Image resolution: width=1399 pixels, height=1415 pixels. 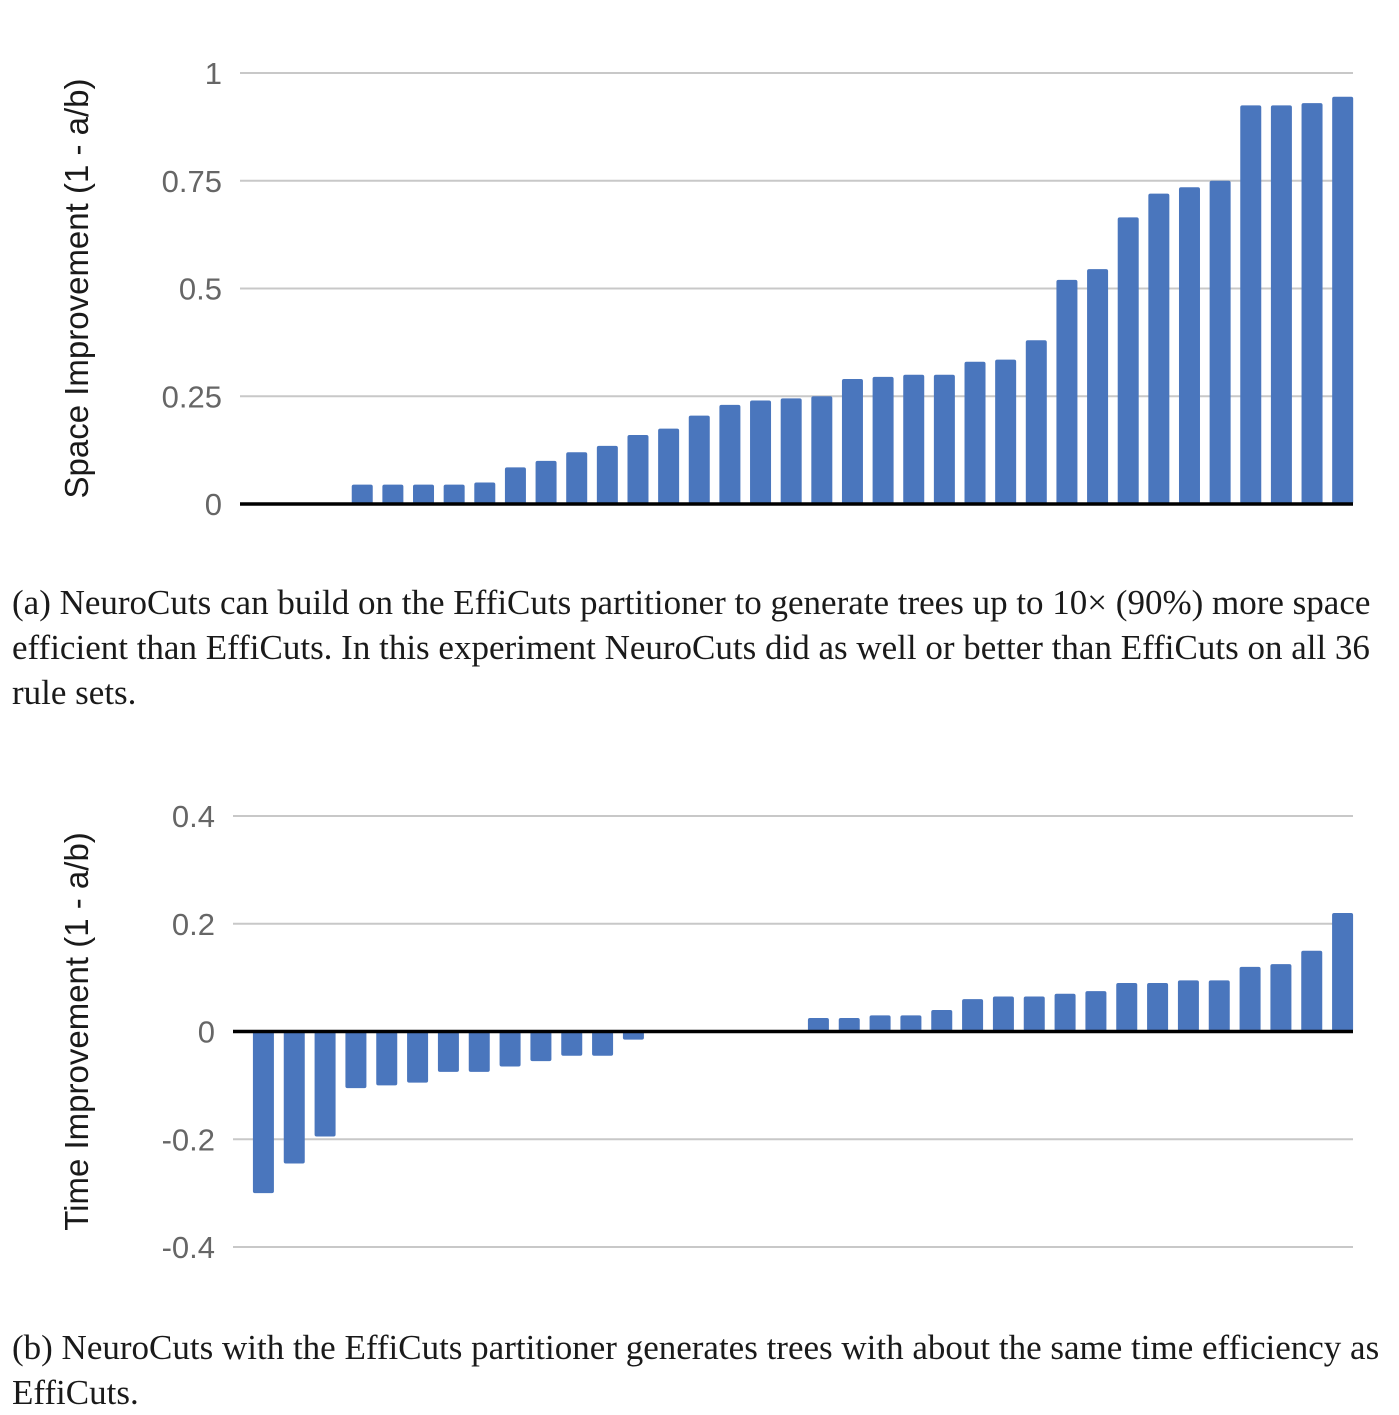 I want to click on y-tick-label: -0.2, so click(x=188, y=1139).